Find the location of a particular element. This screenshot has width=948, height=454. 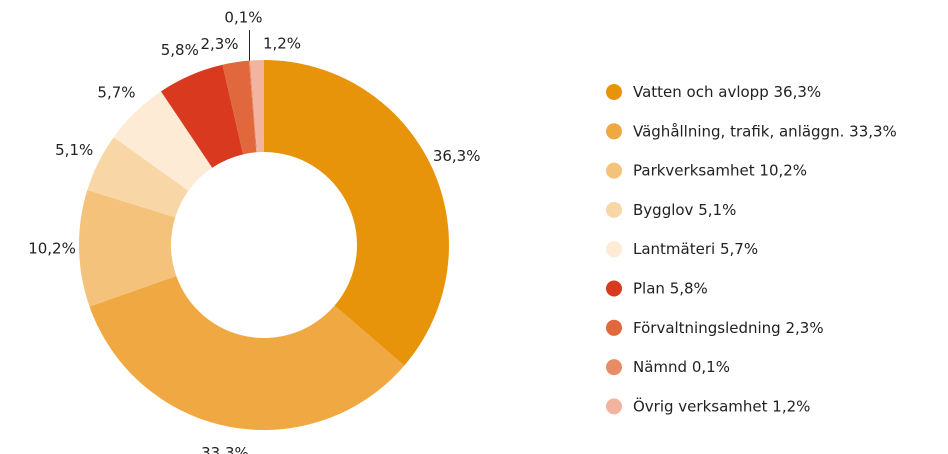

legend-label: Bygglov 5,1% is located at coordinates (684, 209).